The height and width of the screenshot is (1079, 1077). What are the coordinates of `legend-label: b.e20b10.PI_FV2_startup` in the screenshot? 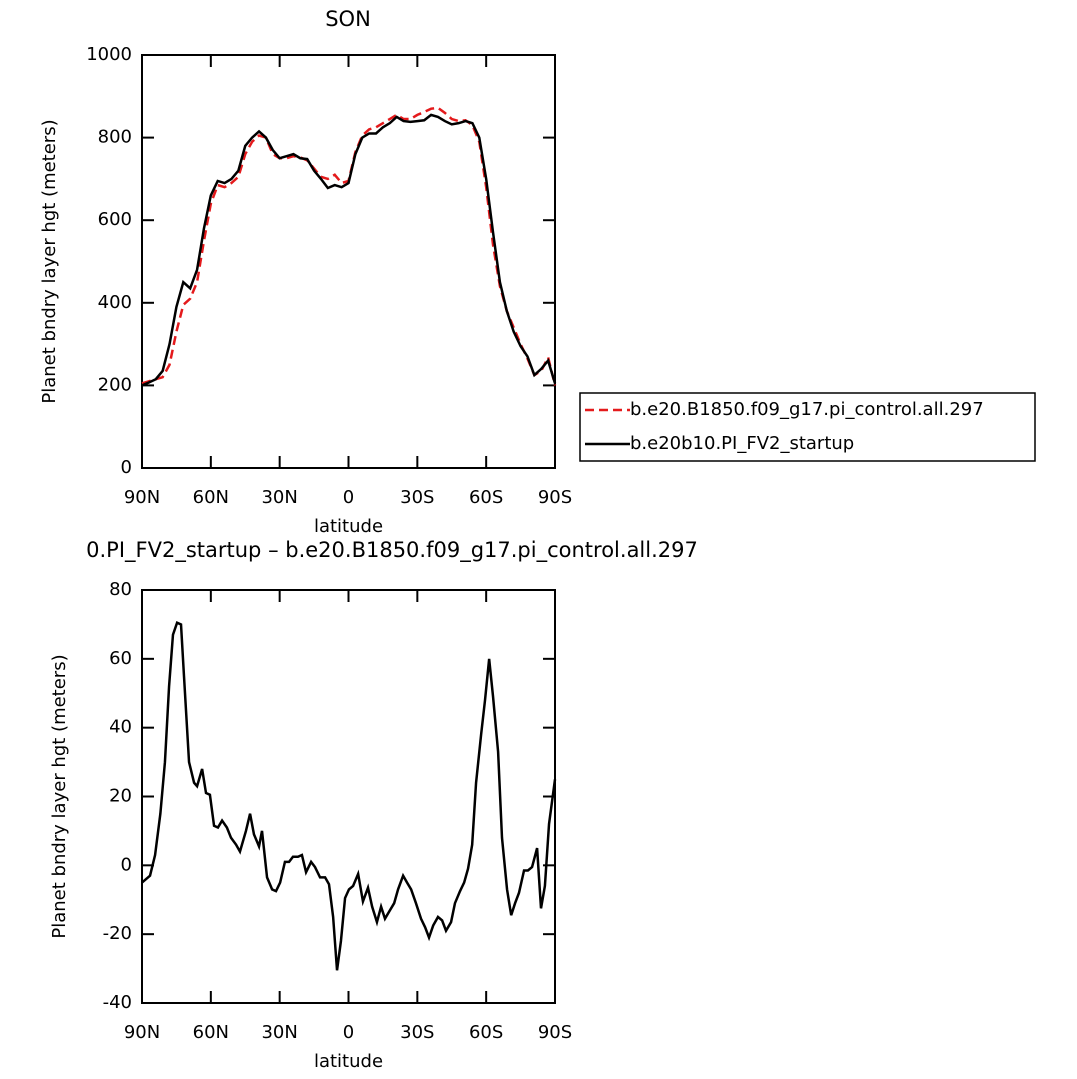 It's located at (742, 443).